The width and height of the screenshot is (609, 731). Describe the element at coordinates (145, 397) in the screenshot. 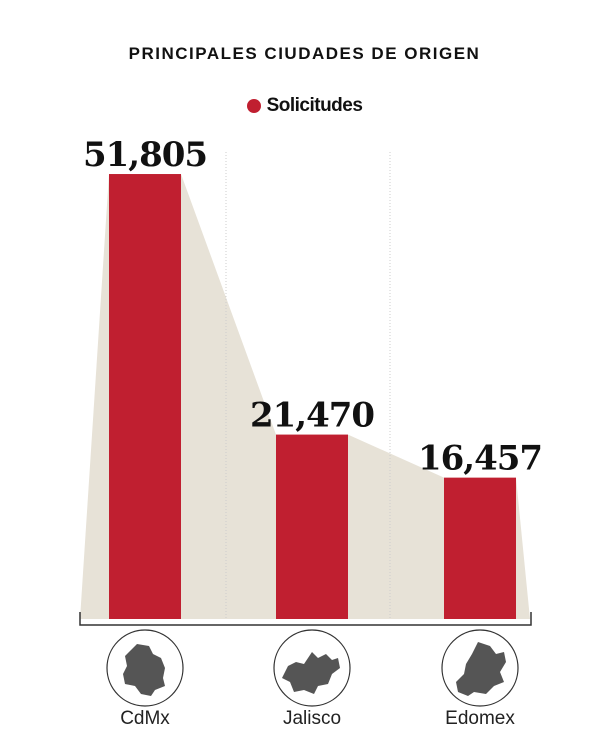

I see `bar-cdmx` at that location.